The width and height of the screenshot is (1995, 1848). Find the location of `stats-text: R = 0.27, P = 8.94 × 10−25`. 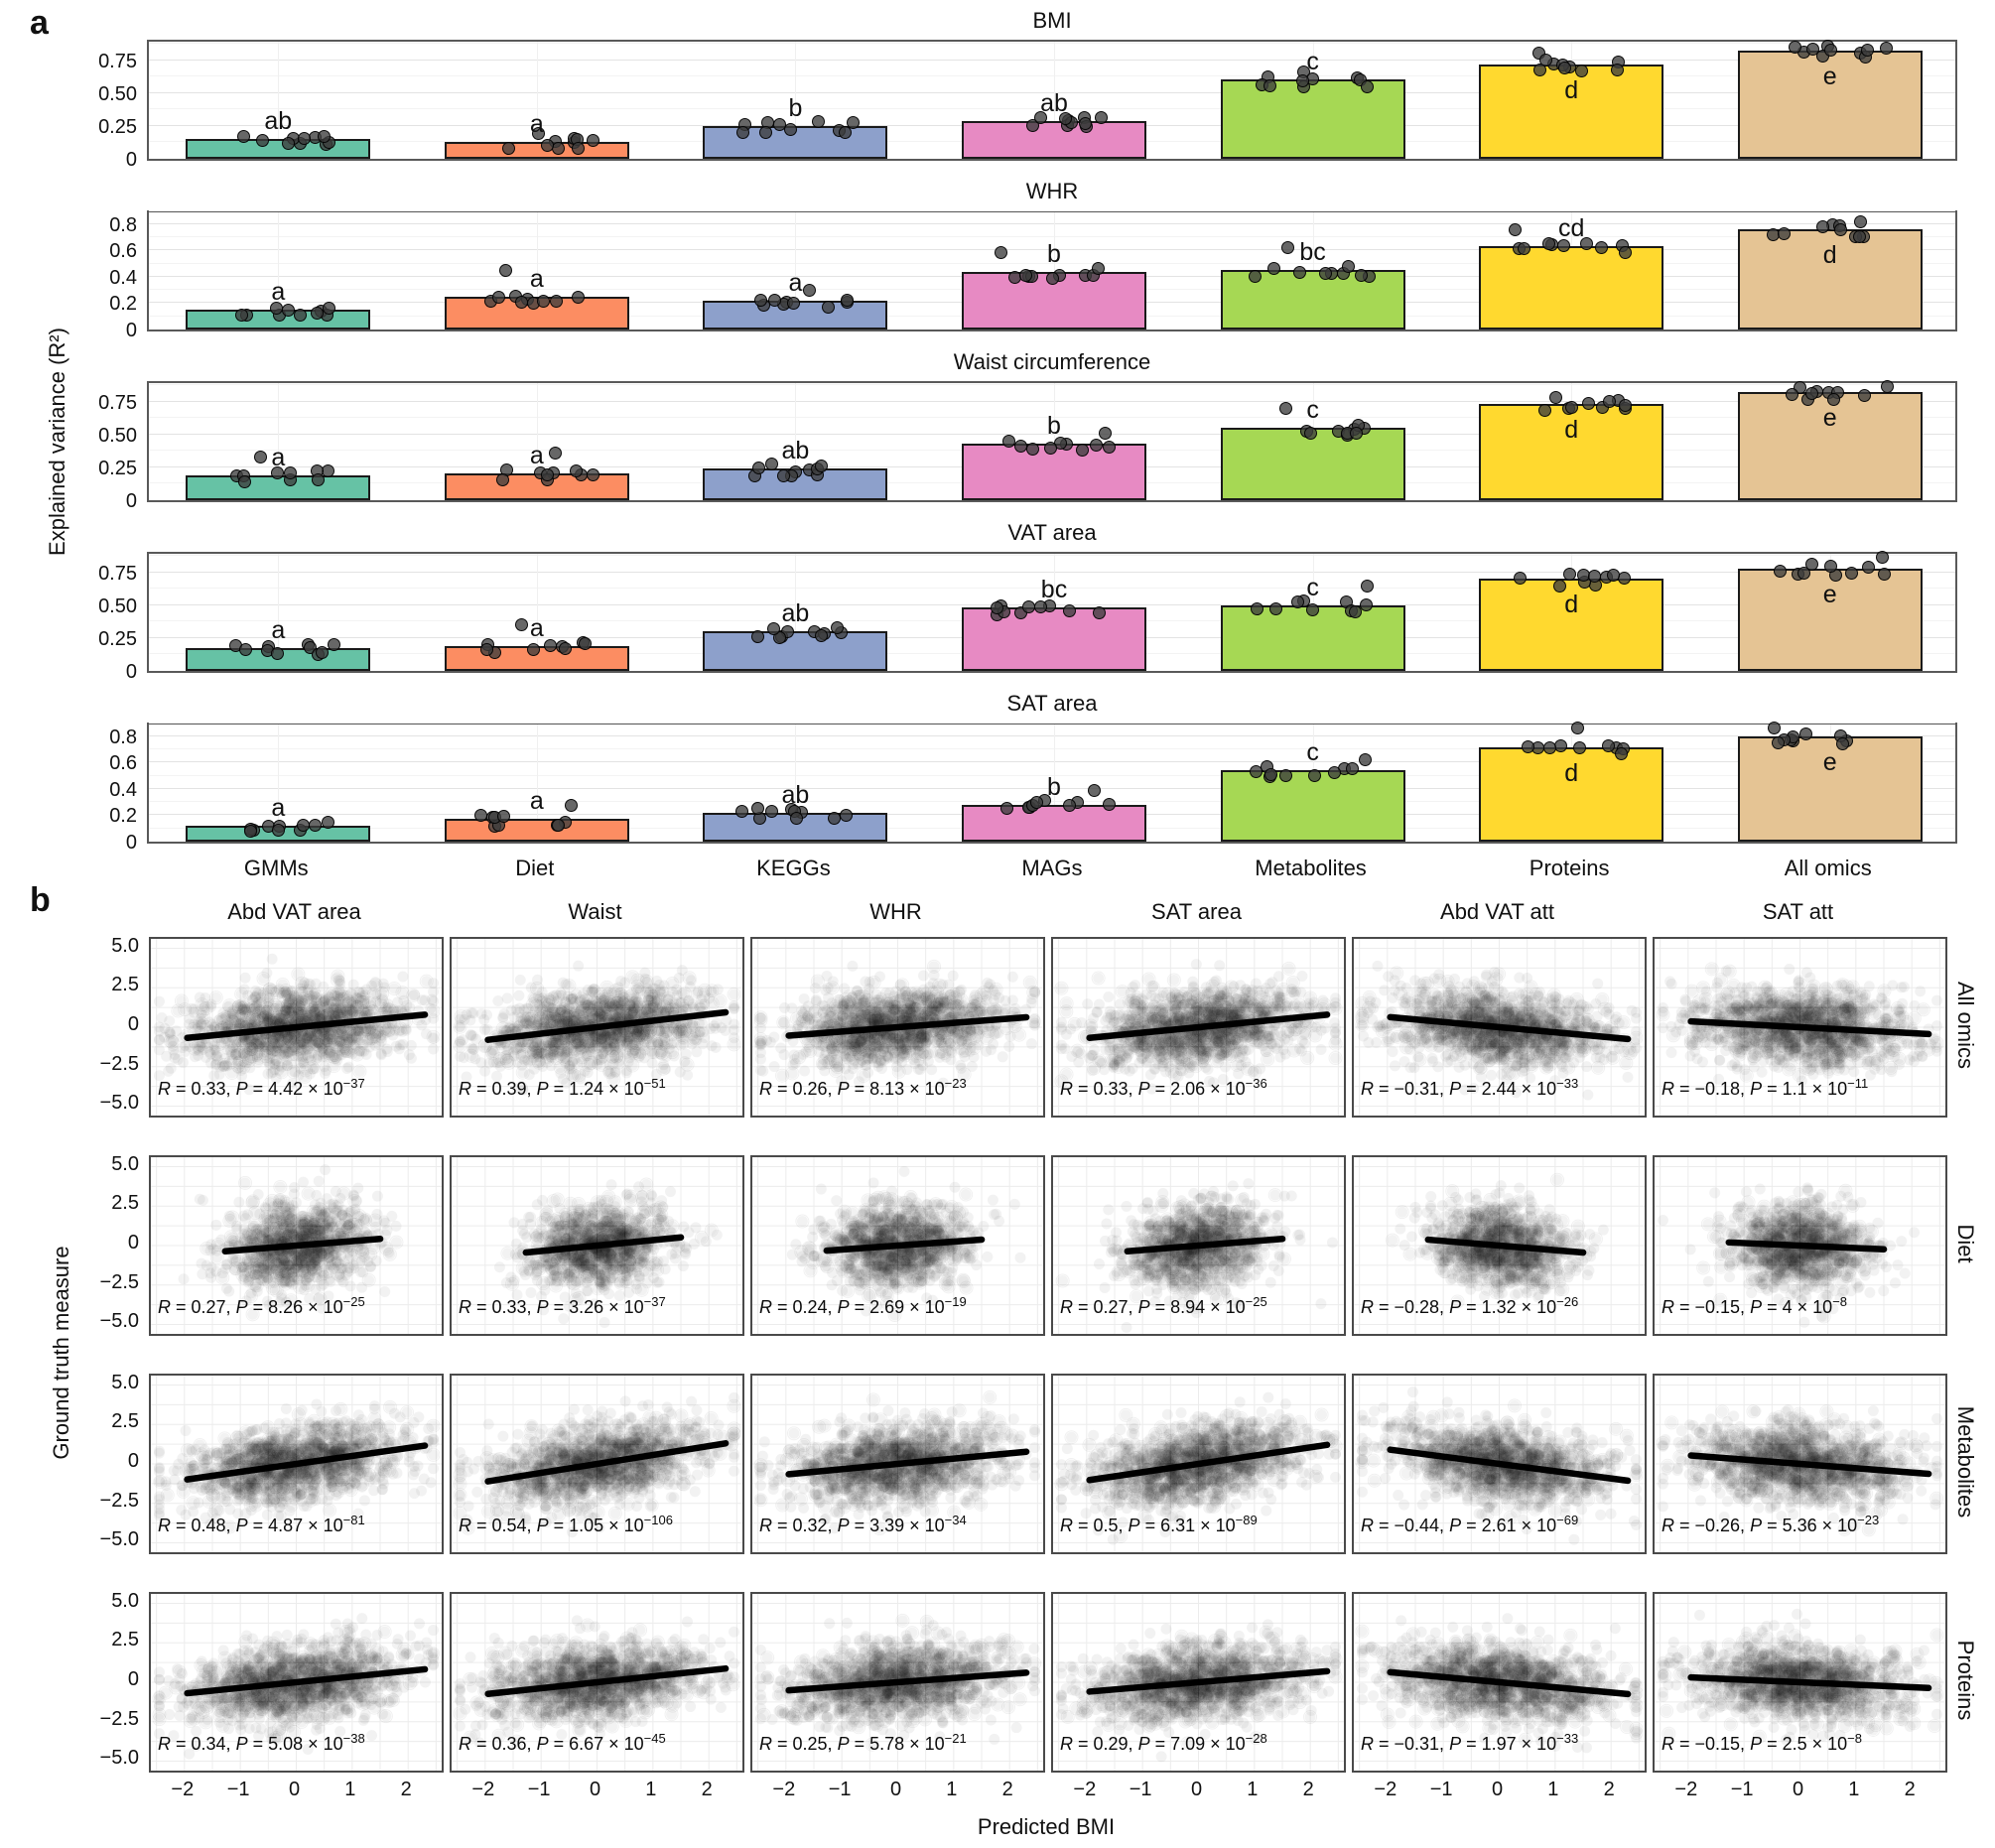

stats-text: R = 0.27, P = 8.94 × 10−25 is located at coordinates (1163, 1305).